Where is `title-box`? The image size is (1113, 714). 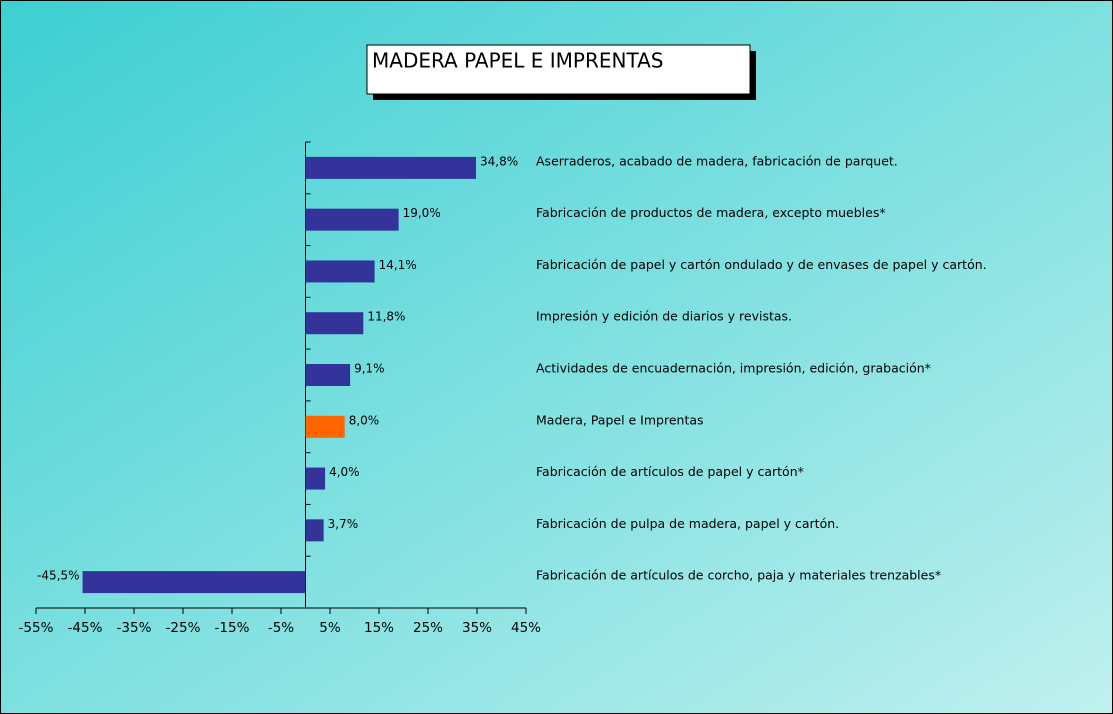 title-box is located at coordinates (558, 69).